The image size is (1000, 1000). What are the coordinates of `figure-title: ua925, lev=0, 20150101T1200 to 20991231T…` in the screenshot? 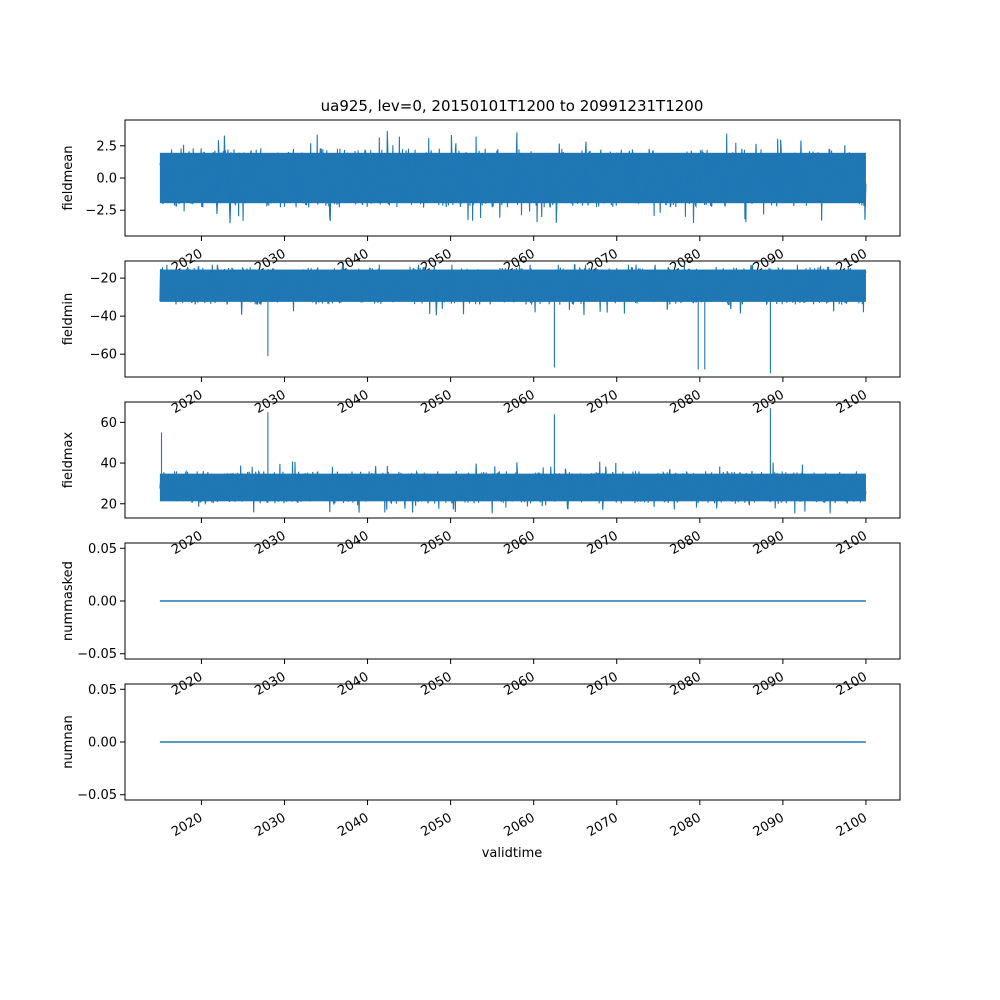 It's located at (512, 106).